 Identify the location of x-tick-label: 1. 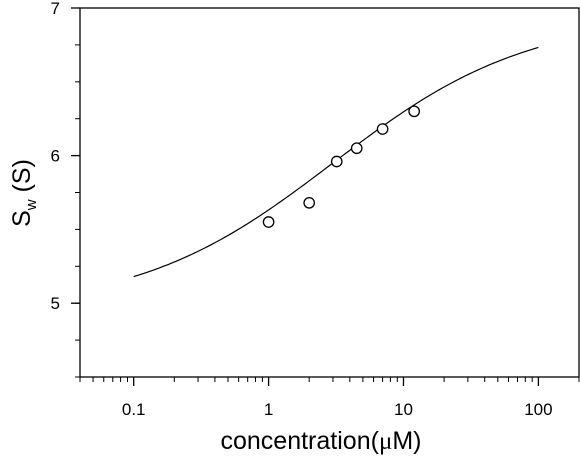
(268, 409).